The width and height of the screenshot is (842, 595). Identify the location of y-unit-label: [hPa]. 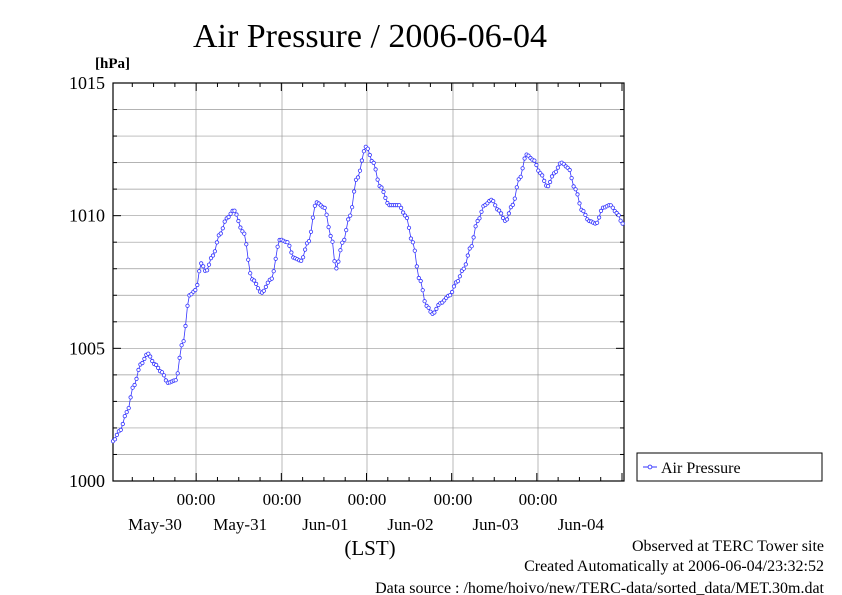
(112, 64).